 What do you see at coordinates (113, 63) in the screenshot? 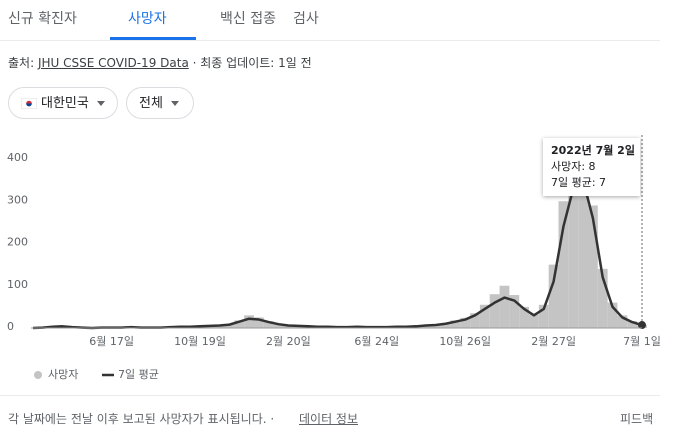
I see `source-link: JHU CSSE COVID-19 Data` at bounding box center [113, 63].